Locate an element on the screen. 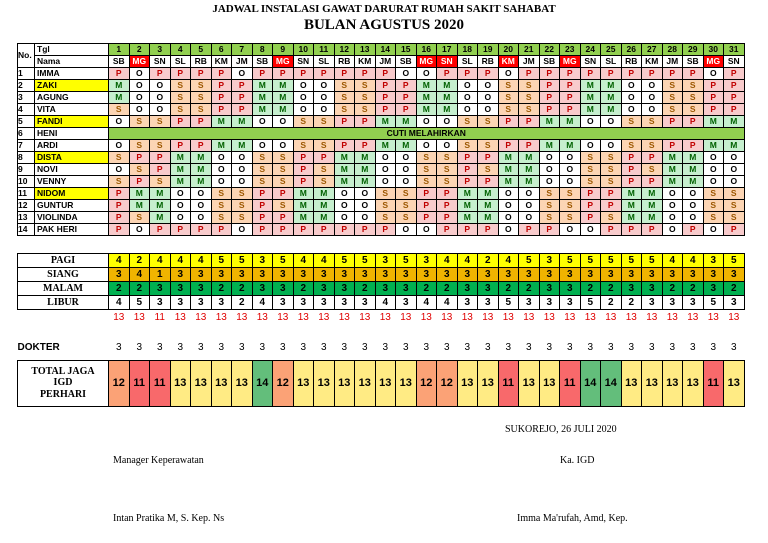 The image size is (768, 543). right-role: Ka. IGD is located at coordinates (577, 460).